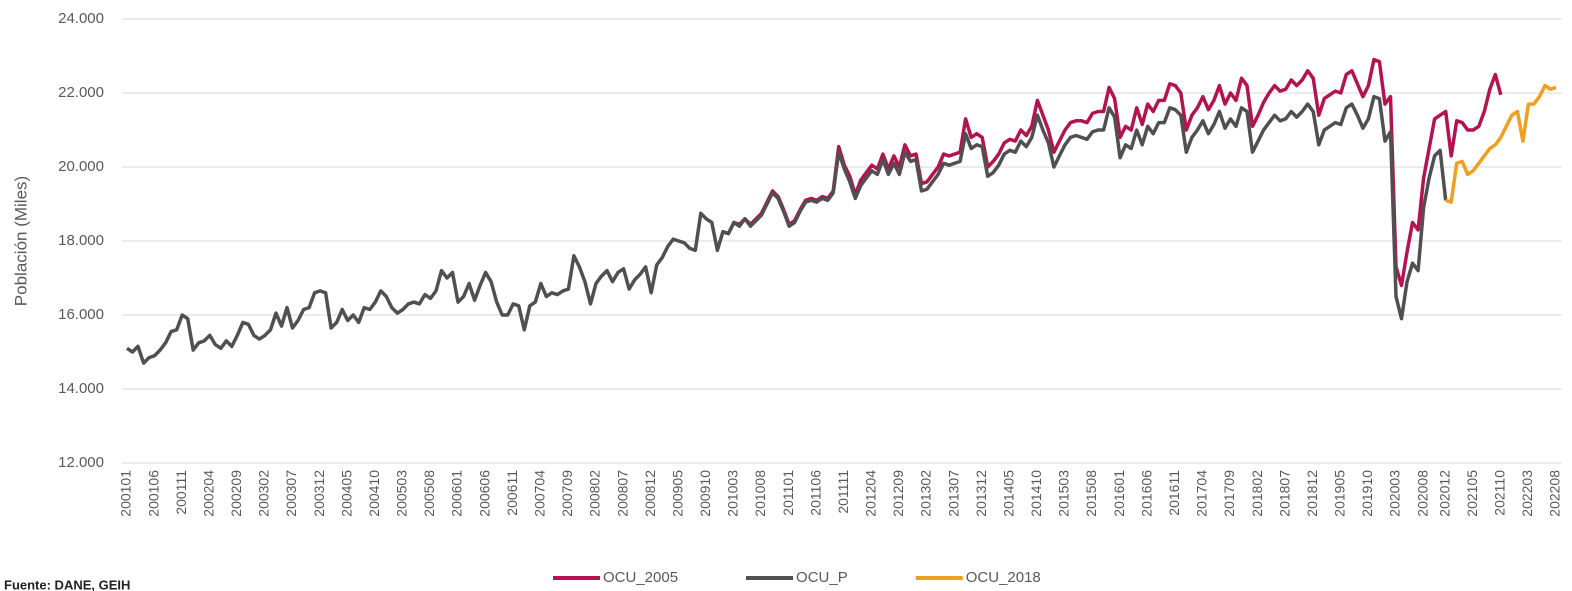 This screenshot has width=1572, height=591. What do you see at coordinates (81, 166) in the screenshot?
I see `y-tick-label: 20.000` at bounding box center [81, 166].